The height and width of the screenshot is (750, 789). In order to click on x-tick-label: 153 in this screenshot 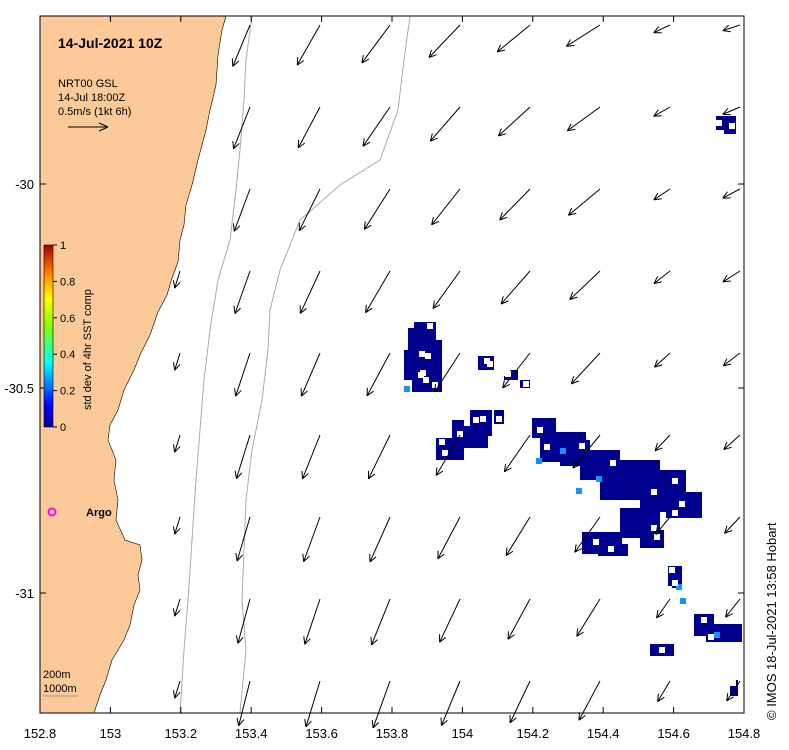, I will do `click(111, 733)`.